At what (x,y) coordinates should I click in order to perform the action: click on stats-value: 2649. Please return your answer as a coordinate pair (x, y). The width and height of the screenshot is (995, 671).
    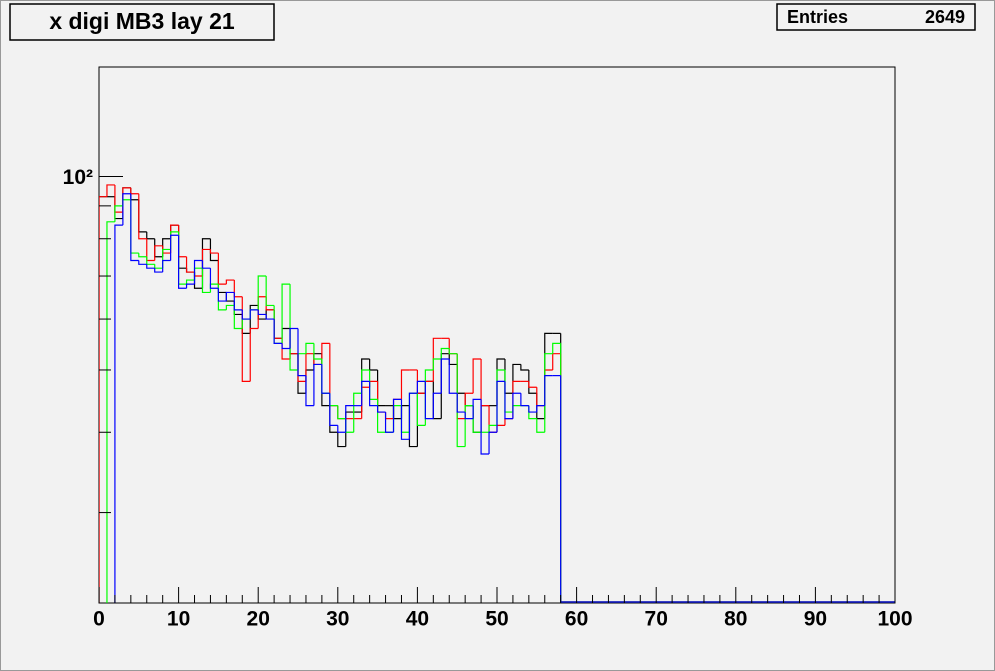
    Looking at the image, I should click on (945, 17).